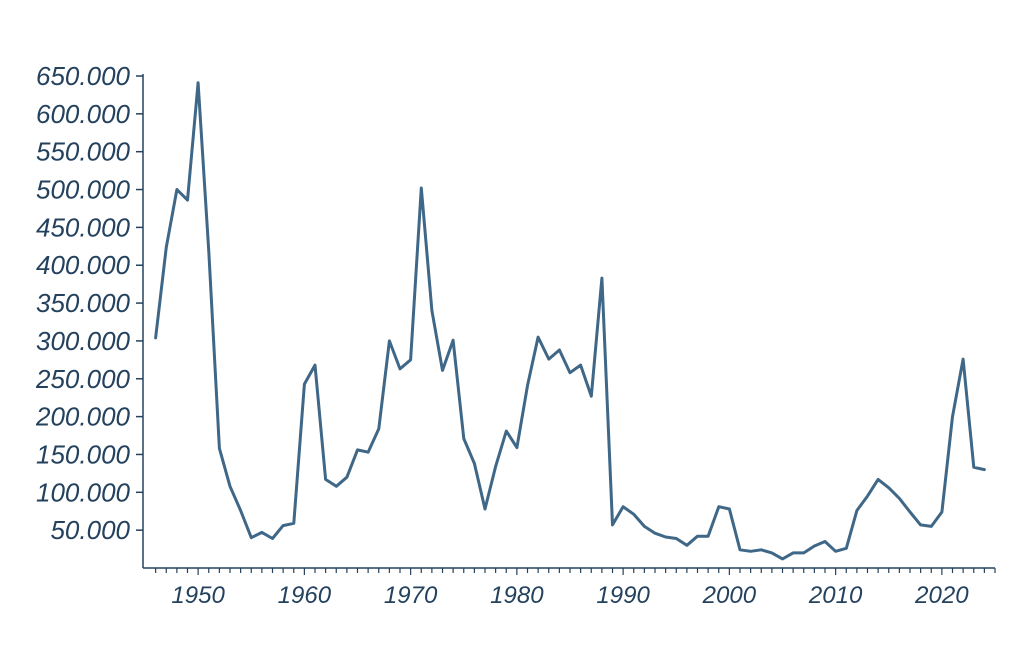 The image size is (1024, 668). I want to click on y-tick-label: 50.000, so click(90, 530).